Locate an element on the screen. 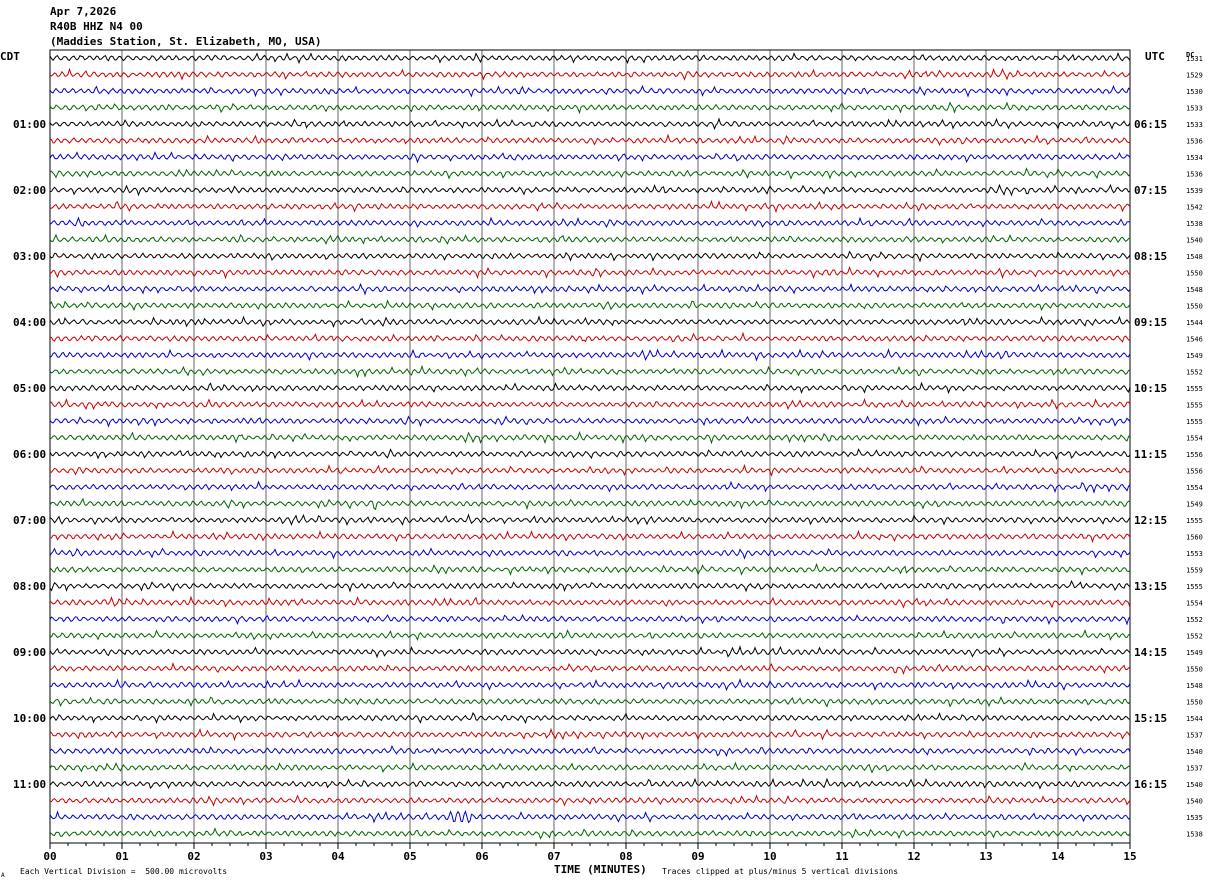 Image resolution: width=1210 pixels, height=886 pixels. dc-offset-label: 1546 is located at coordinates (1194, 340).